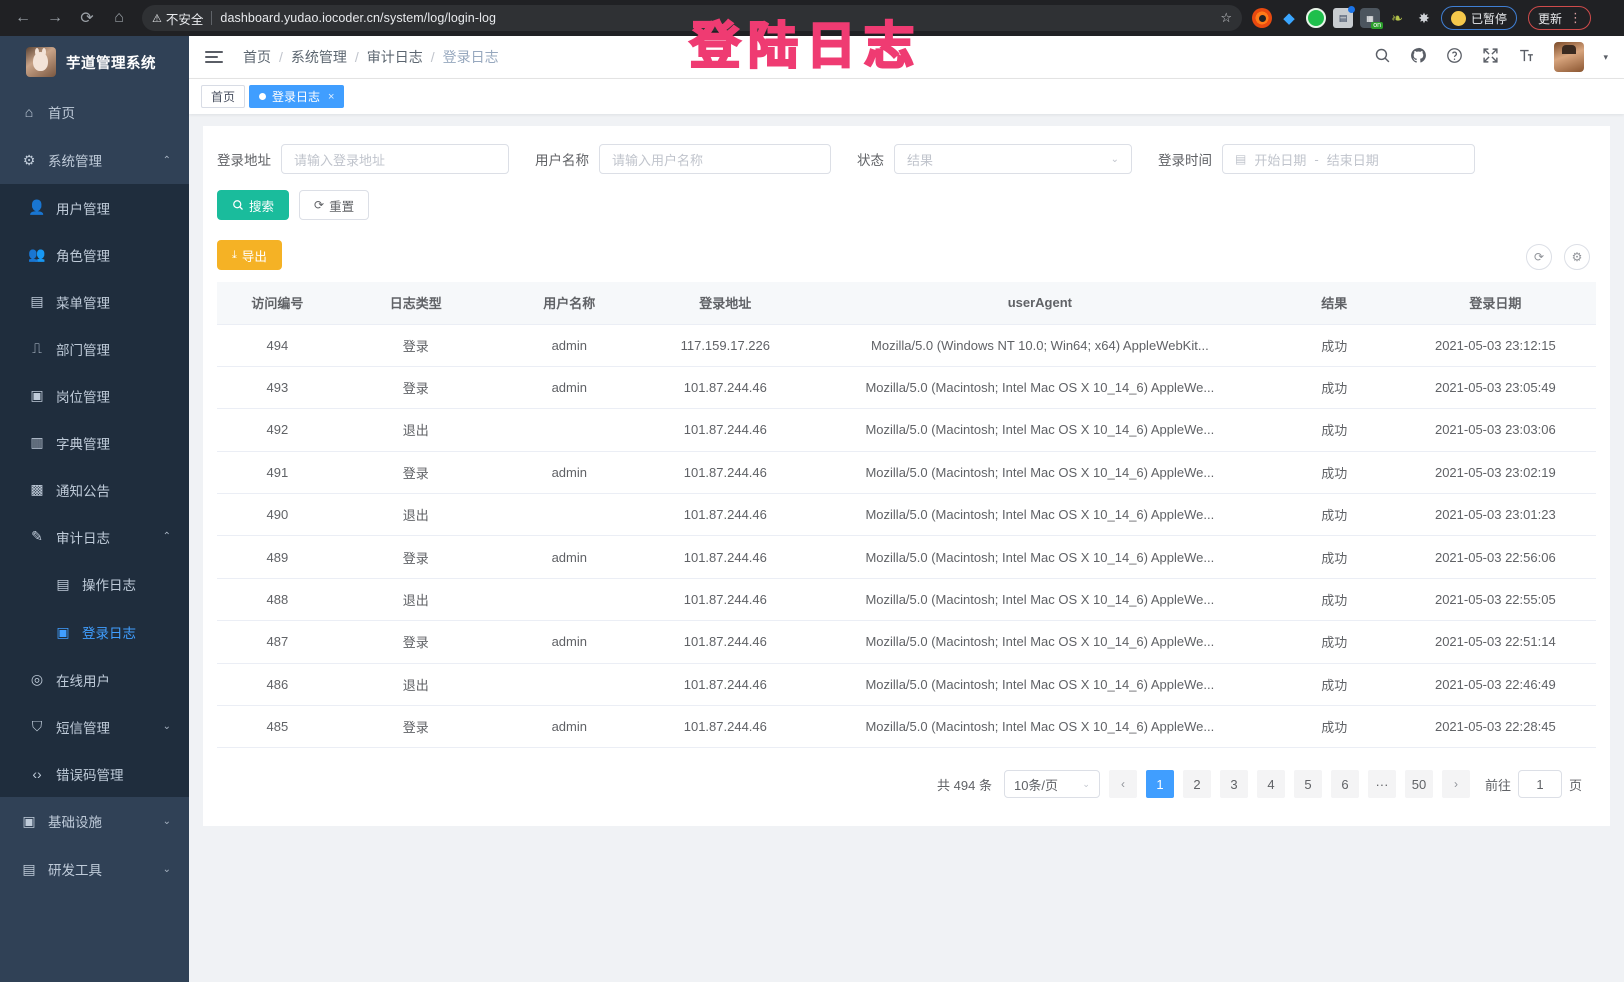 The image size is (1624, 982). Describe the element at coordinates (342, 206) in the screenshot. I see `reset-button-label: 重置` at that location.